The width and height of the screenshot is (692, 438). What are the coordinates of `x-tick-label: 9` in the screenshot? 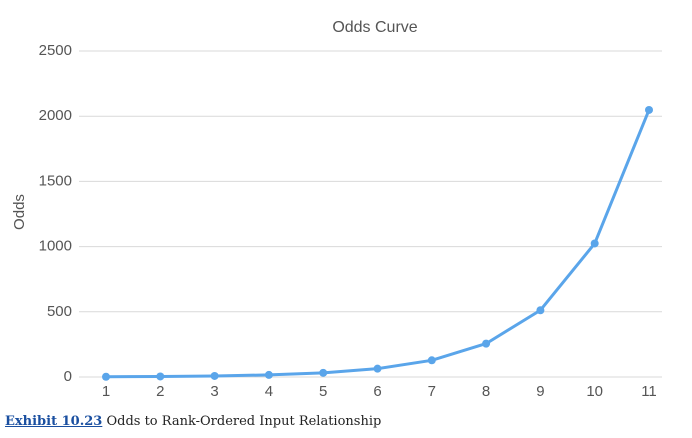 It's located at (540, 391).